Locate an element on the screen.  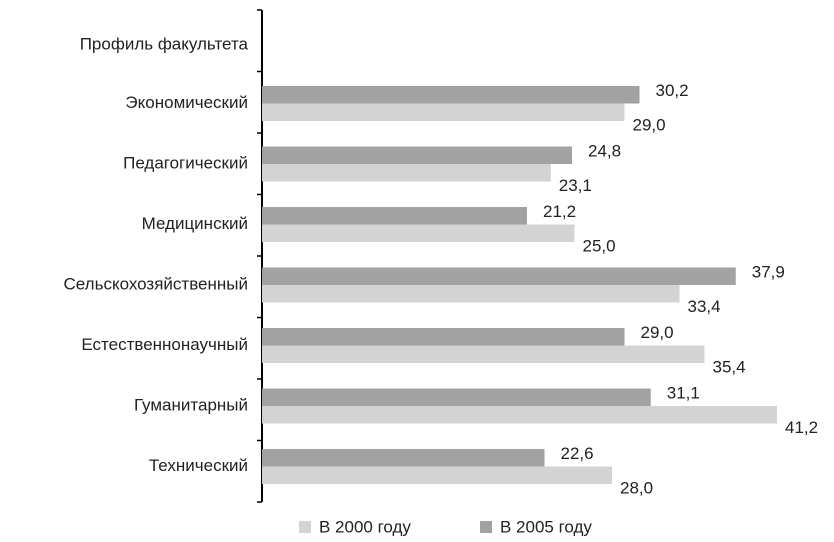
category-label: Экономический is located at coordinates (186, 102).